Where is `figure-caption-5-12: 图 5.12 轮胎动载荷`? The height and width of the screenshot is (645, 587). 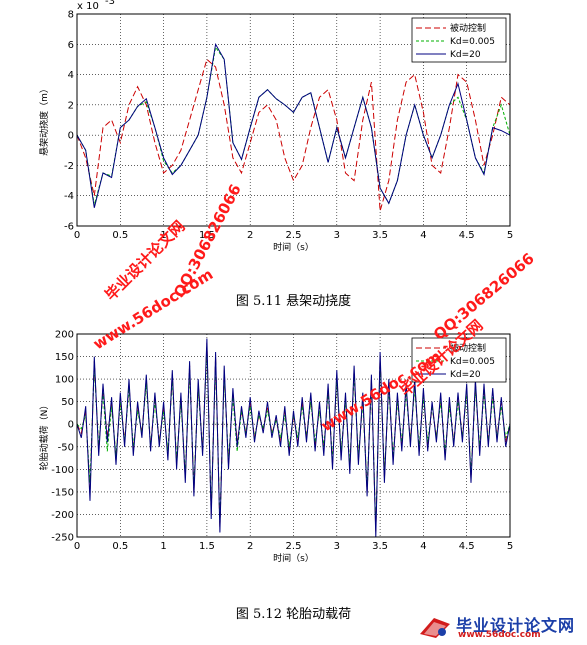 figure-caption-5-12: 图 5.12 轮胎动载荷 is located at coordinates (293, 614).